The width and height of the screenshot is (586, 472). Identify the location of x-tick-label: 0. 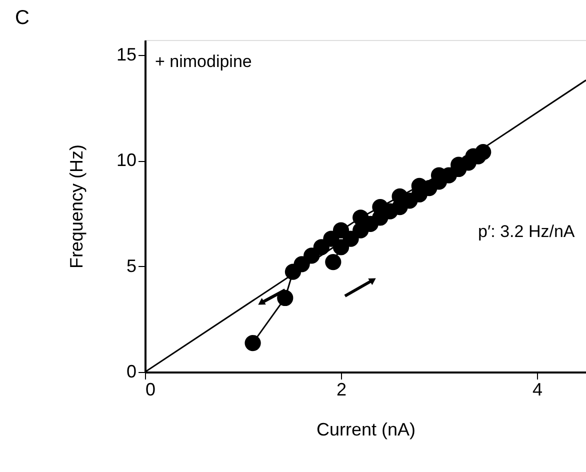
(151, 390).